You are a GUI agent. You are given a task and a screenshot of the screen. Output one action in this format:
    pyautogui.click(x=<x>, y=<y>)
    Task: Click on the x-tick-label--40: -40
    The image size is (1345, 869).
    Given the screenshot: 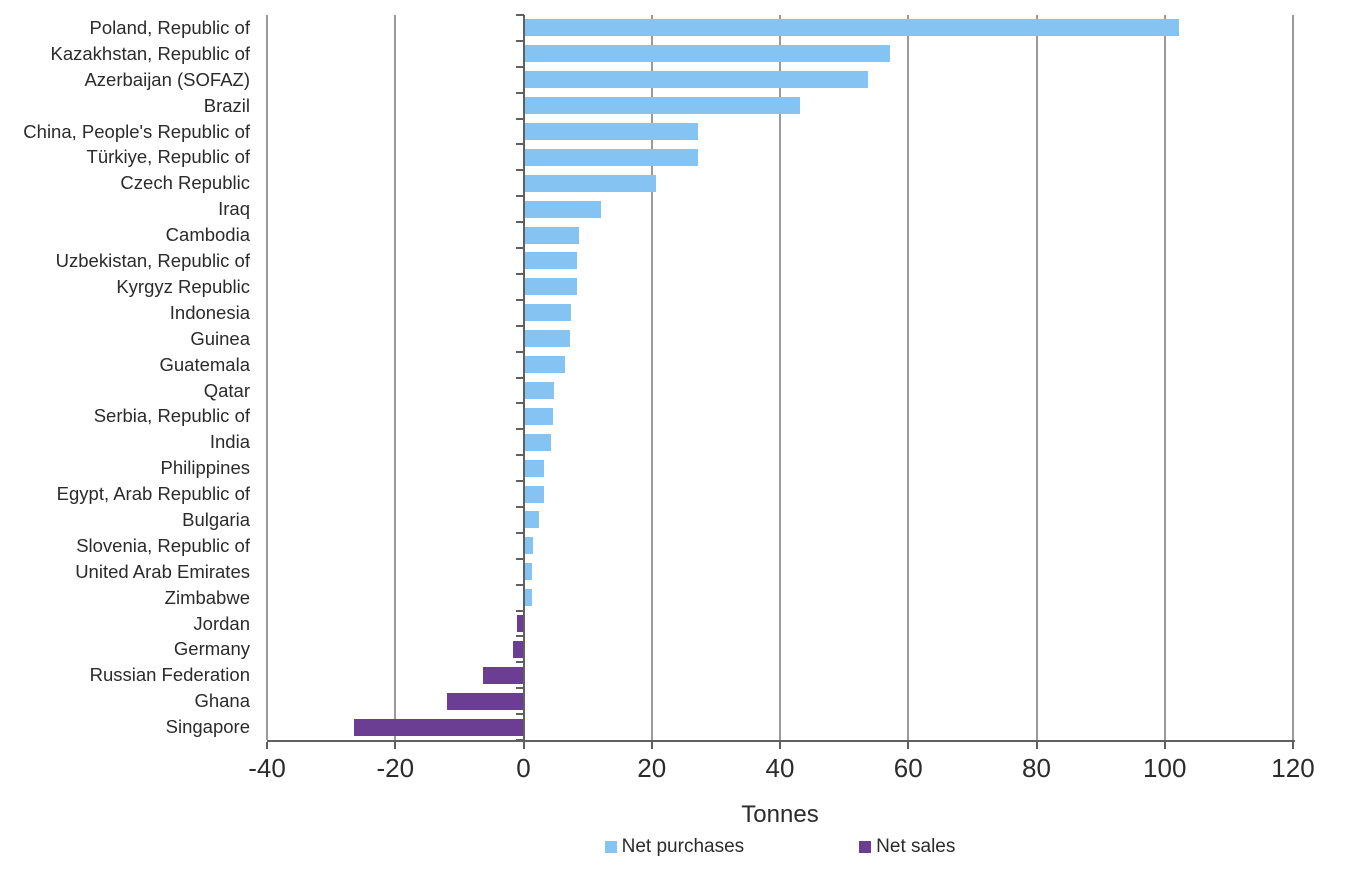 What is the action you would take?
    pyautogui.click(x=267, y=768)
    